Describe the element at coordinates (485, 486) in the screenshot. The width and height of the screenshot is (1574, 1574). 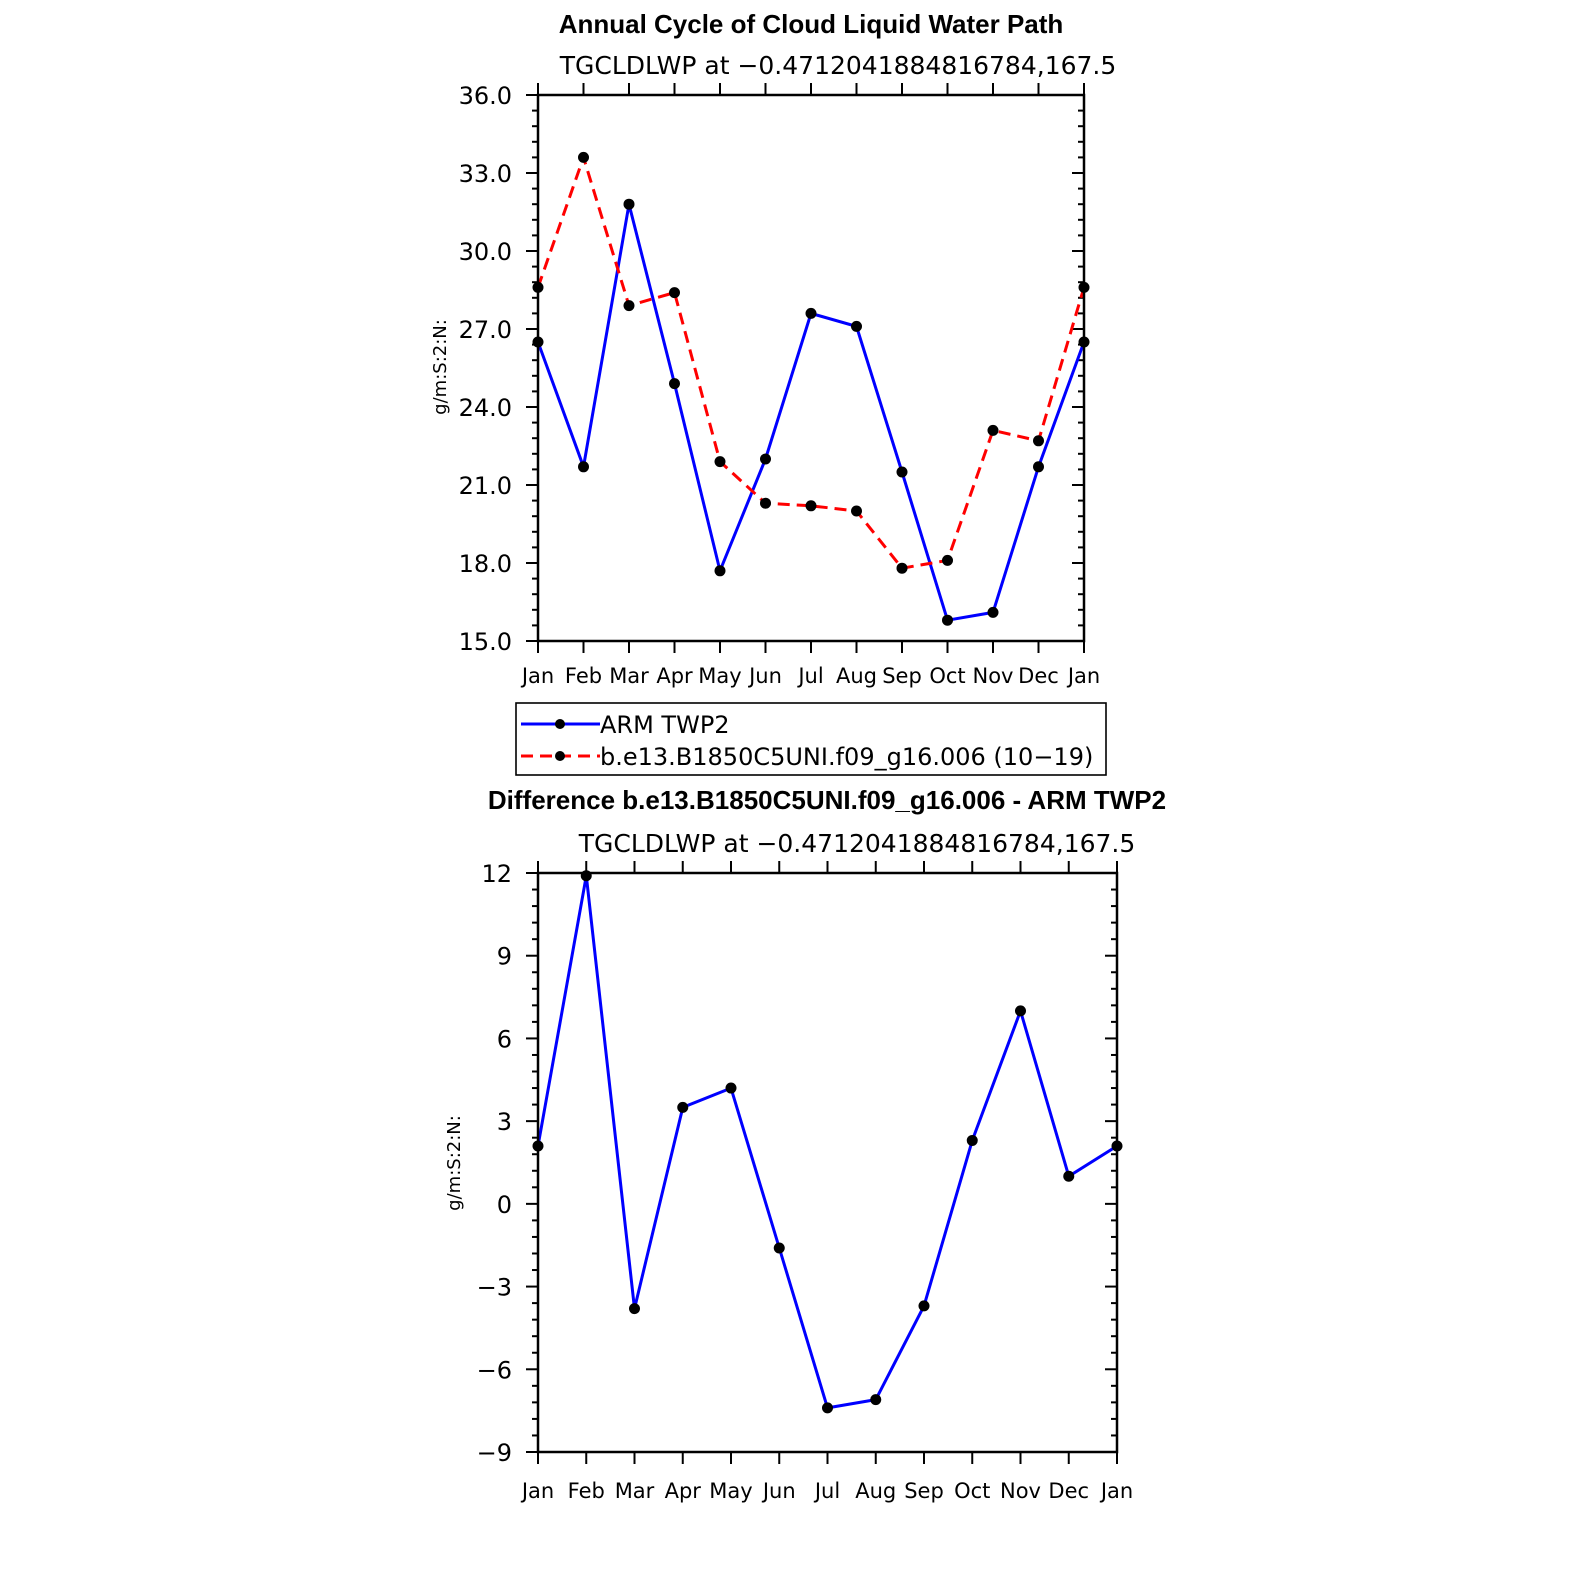
I see `y-tick-label: 21.0` at that location.